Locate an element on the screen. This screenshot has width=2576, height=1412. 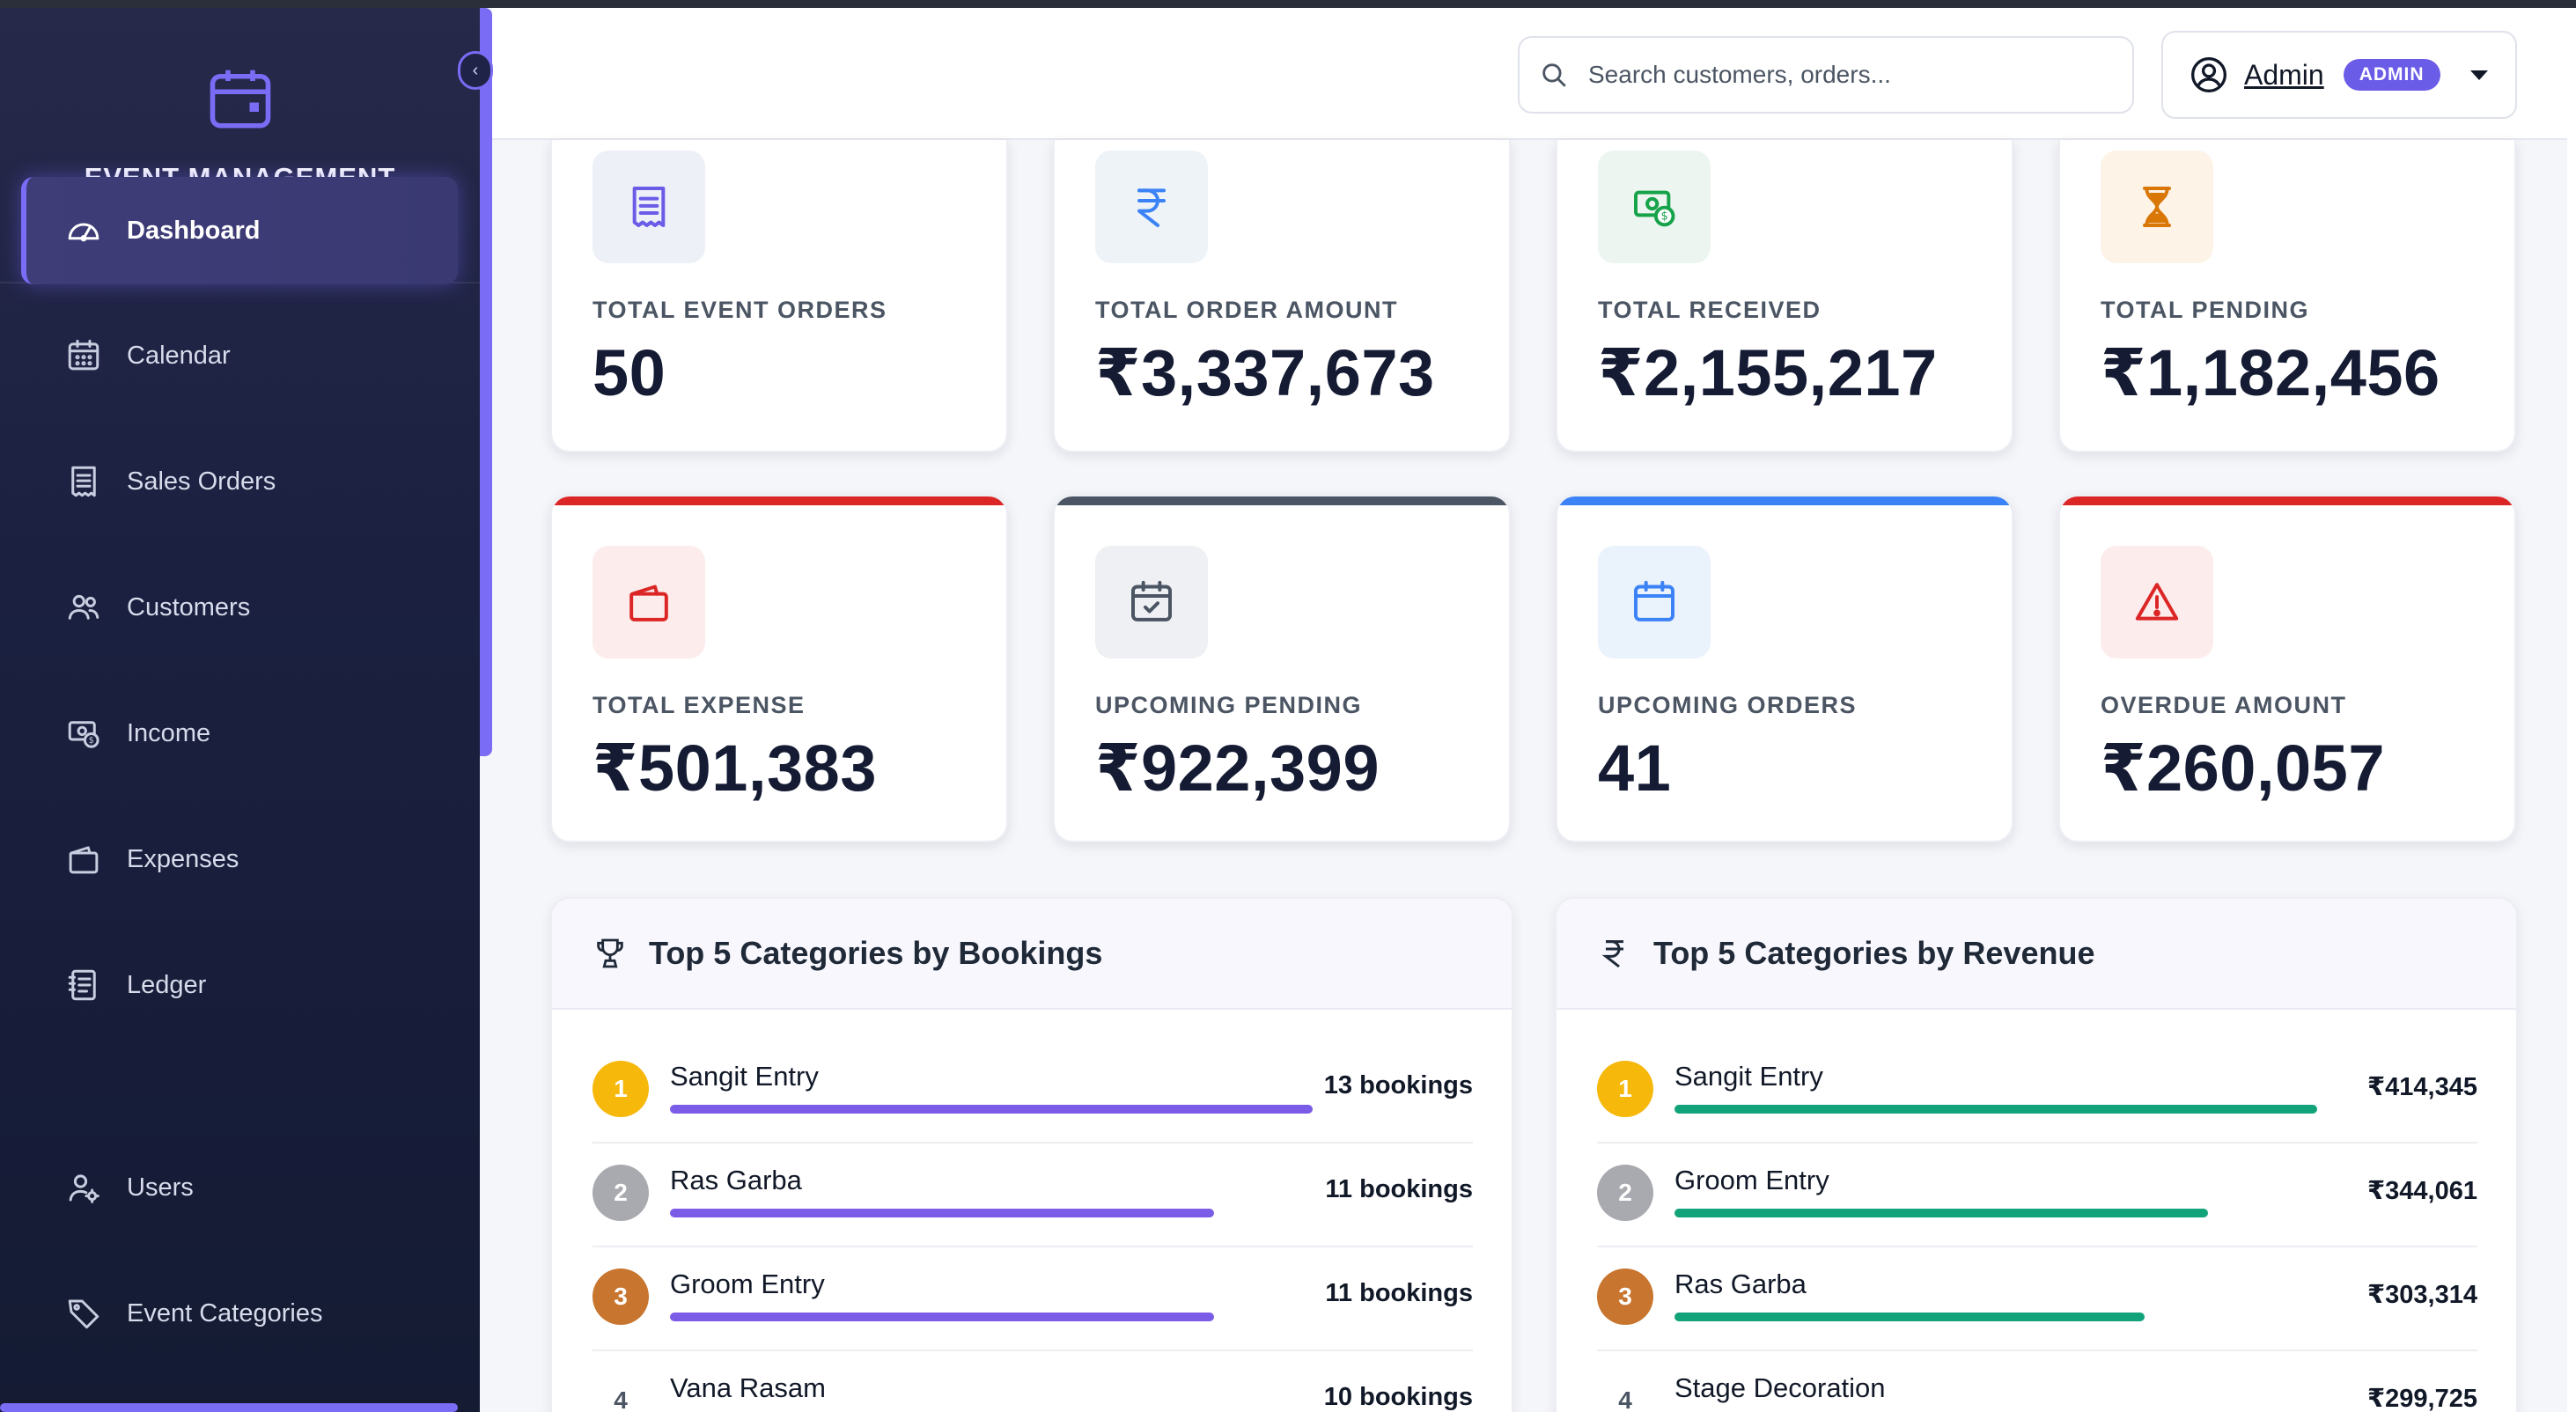
stat-label: OVERDUE AMOUNT is located at coordinates (2224, 705).